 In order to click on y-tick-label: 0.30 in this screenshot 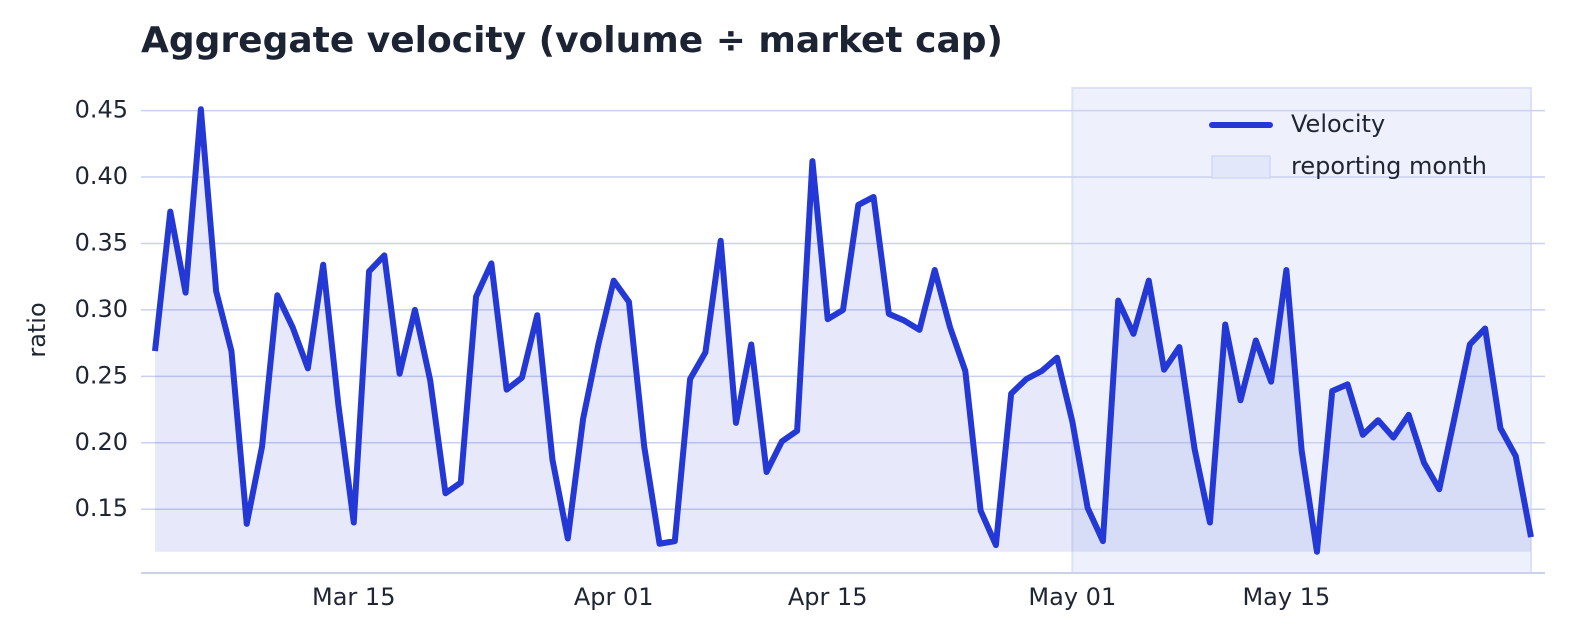, I will do `click(101, 309)`.